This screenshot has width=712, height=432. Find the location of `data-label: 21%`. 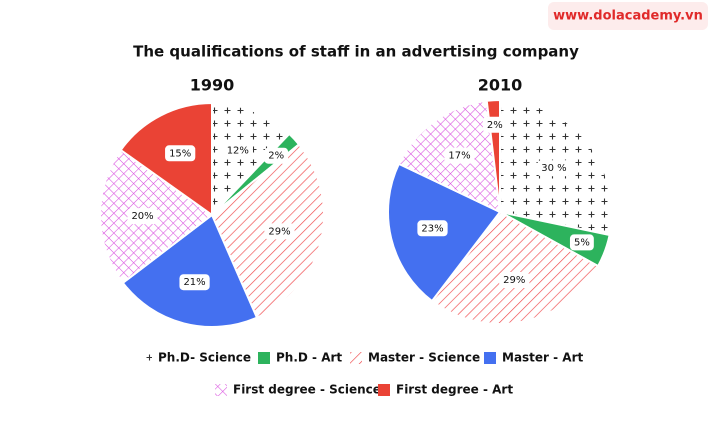

data-label: 21% is located at coordinates (194, 282).